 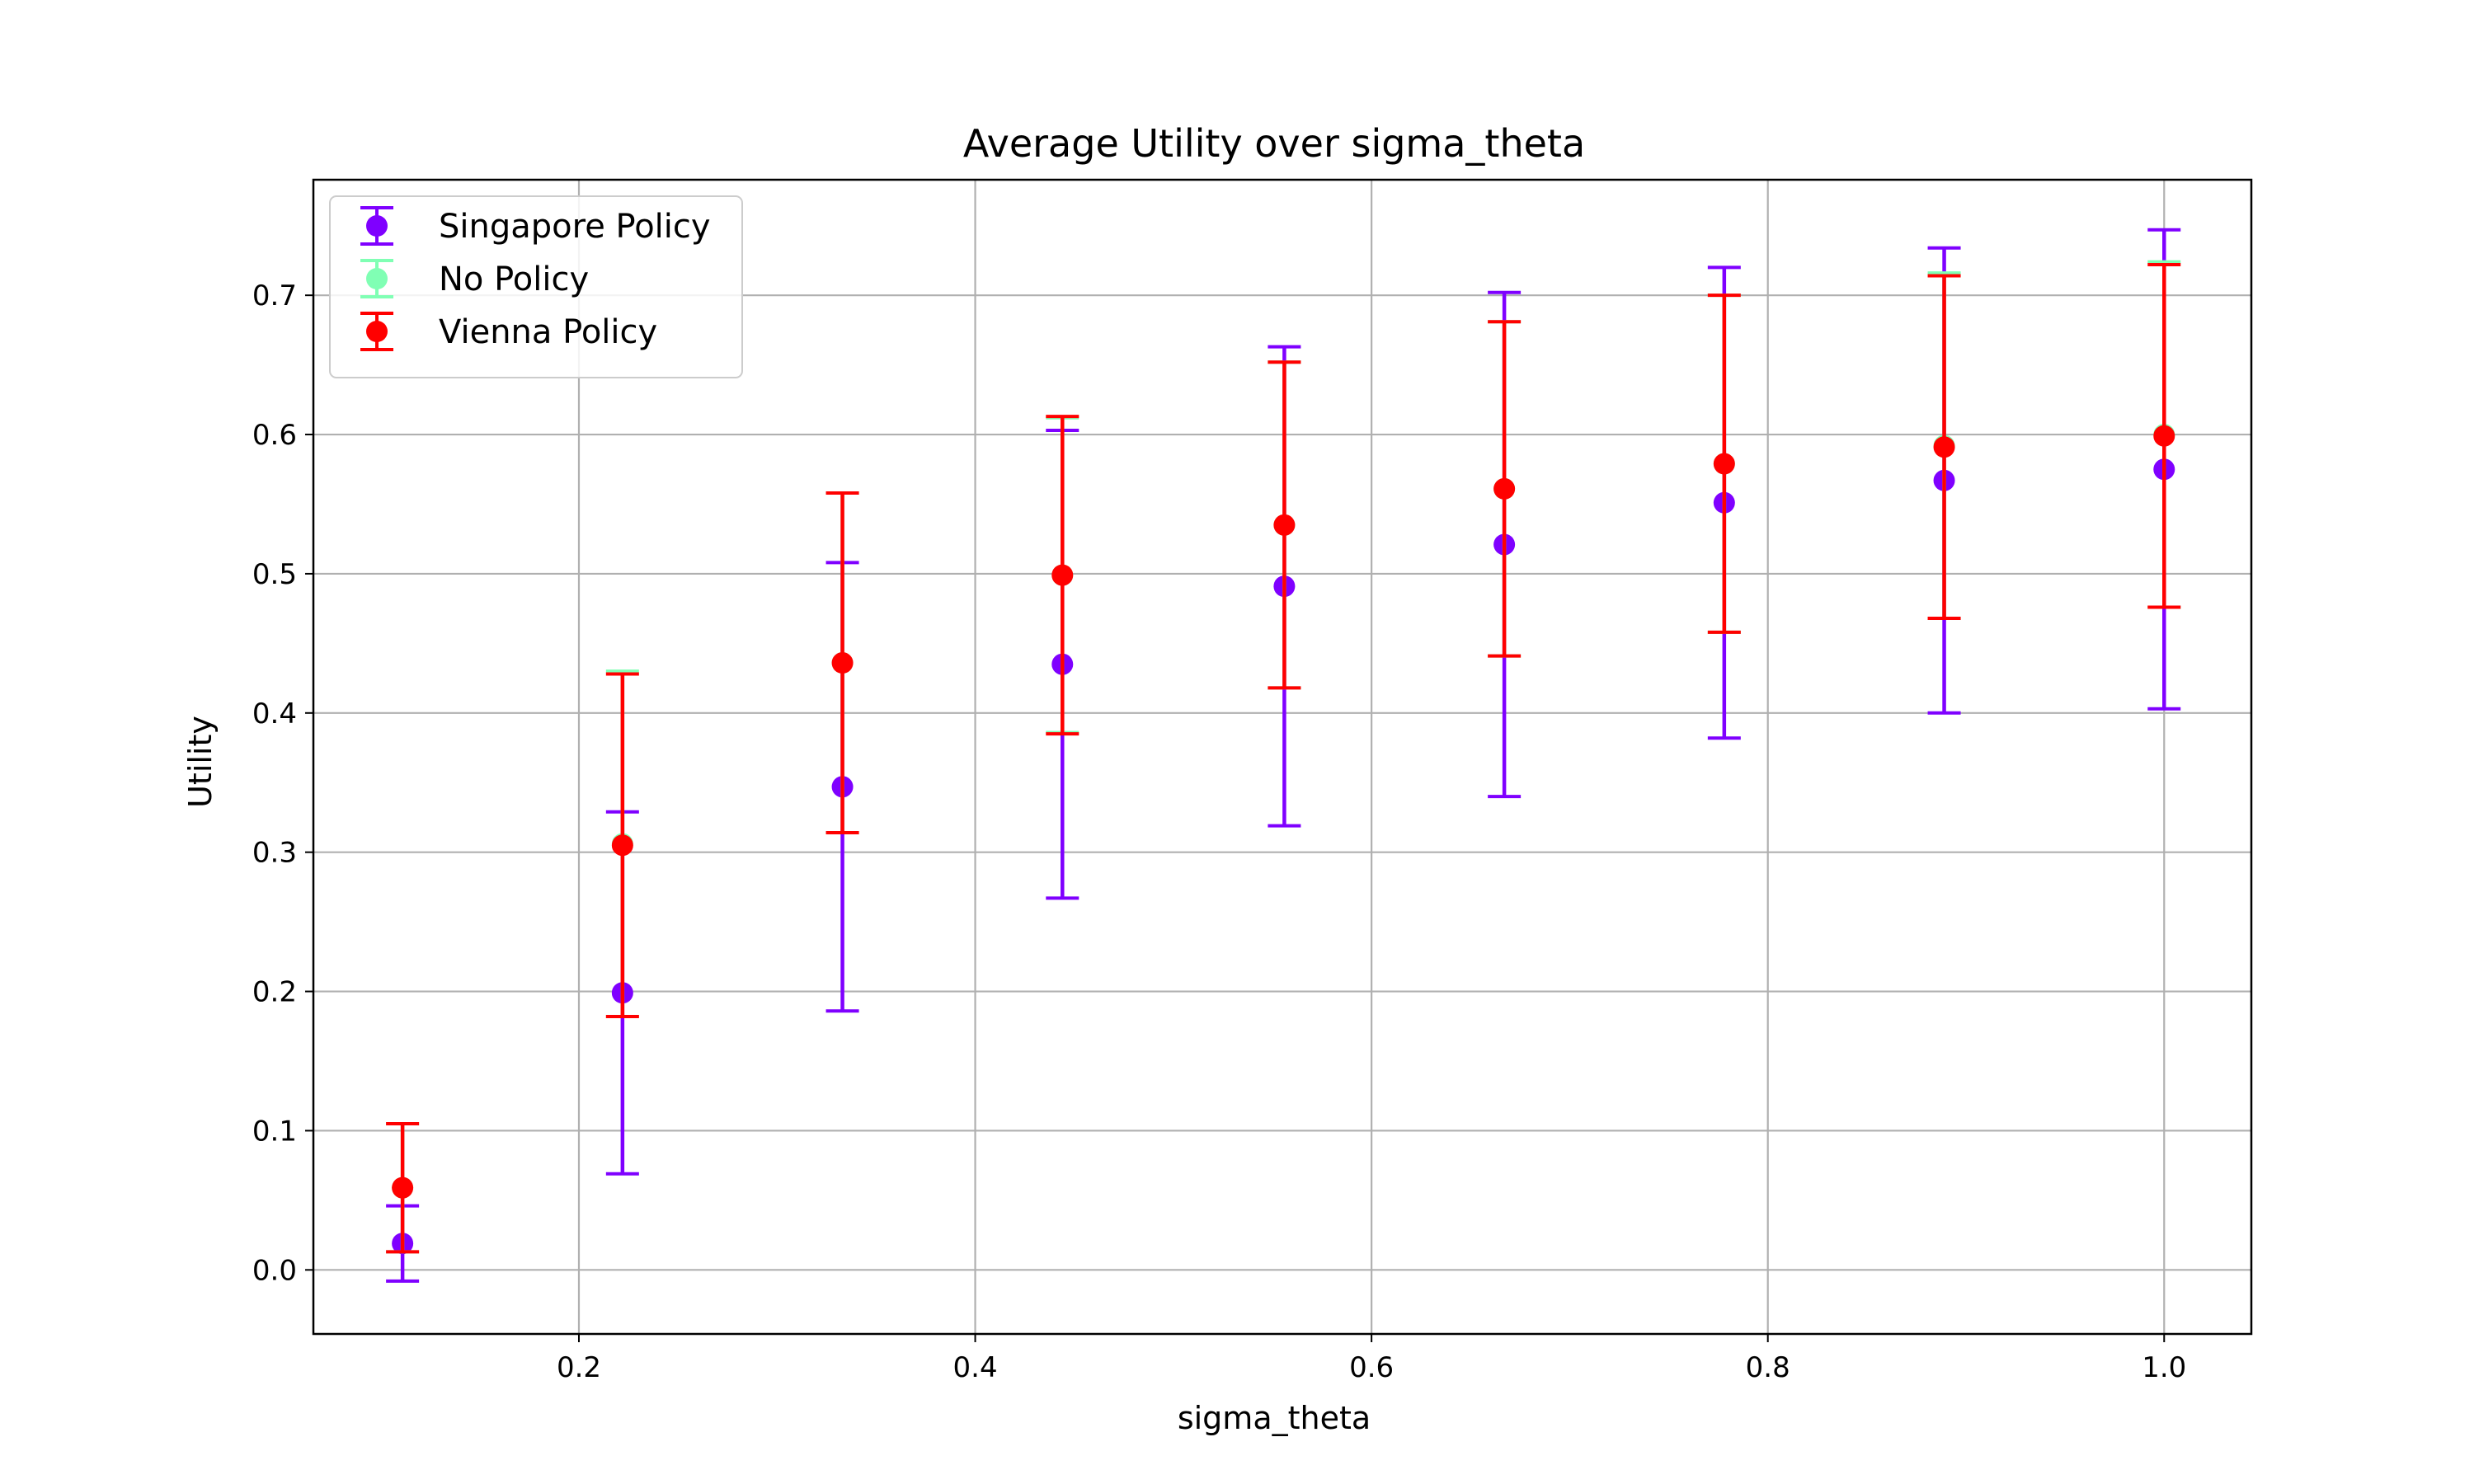 I want to click on y-tick-label: 0.1, so click(x=274, y=1131).